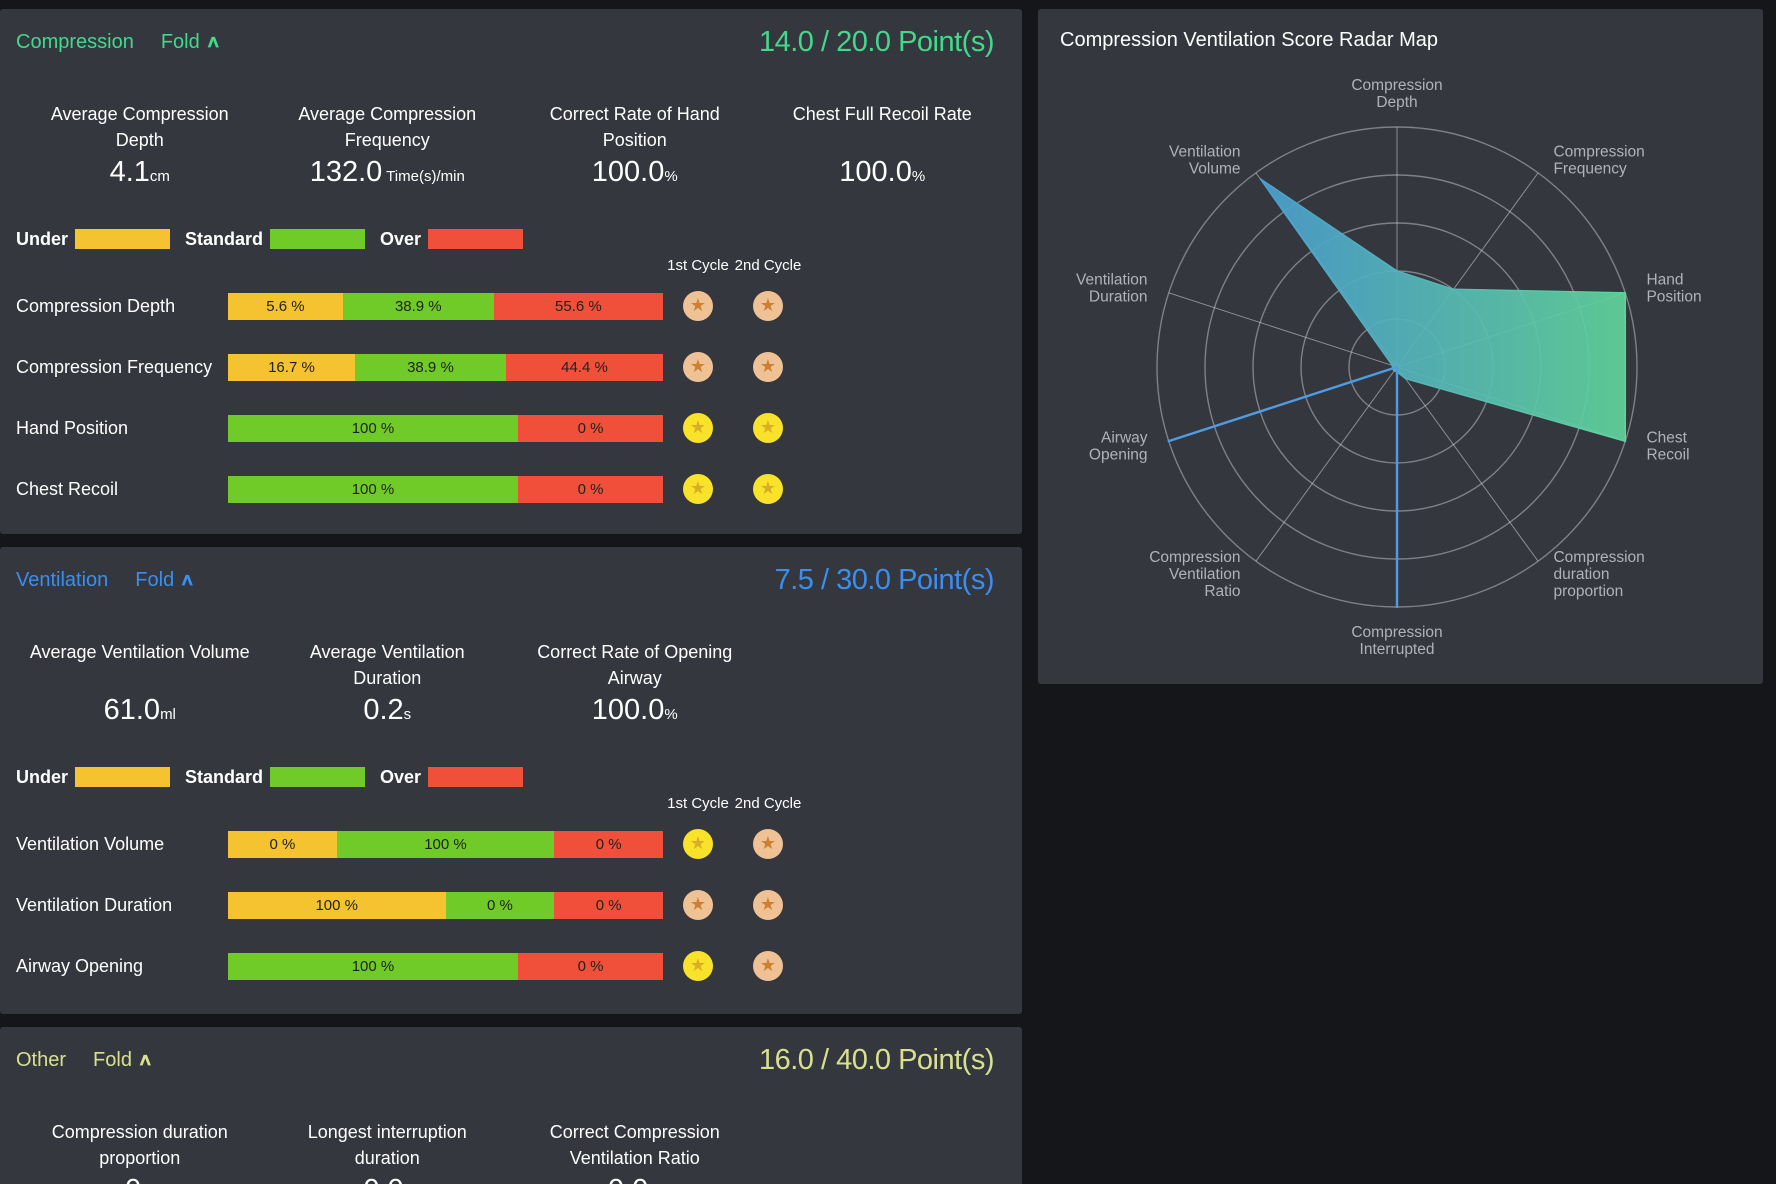 Image resolution: width=1776 pixels, height=1184 pixels. I want to click on stat-value: 61.0ml, so click(139, 710).